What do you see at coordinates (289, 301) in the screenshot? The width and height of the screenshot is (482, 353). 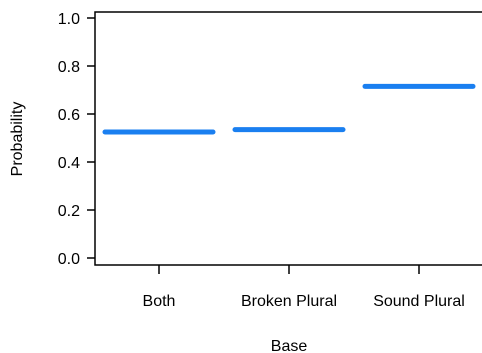 I see `x-tick-label: Broken Plural` at bounding box center [289, 301].